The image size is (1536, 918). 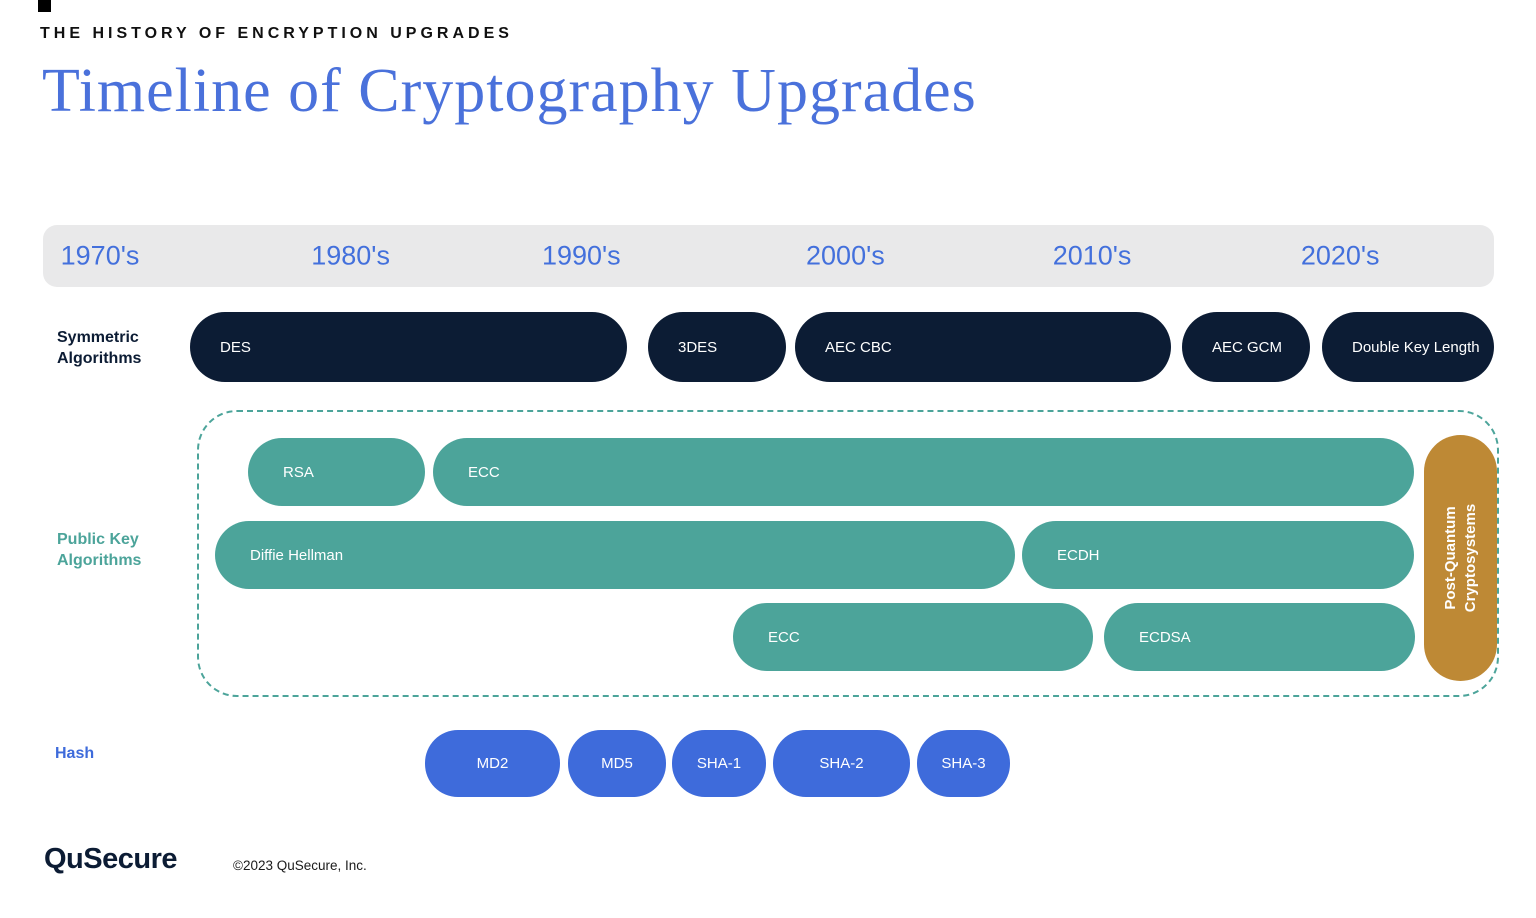 I want to click on pill-md2: MD2, so click(x=492, y=763).